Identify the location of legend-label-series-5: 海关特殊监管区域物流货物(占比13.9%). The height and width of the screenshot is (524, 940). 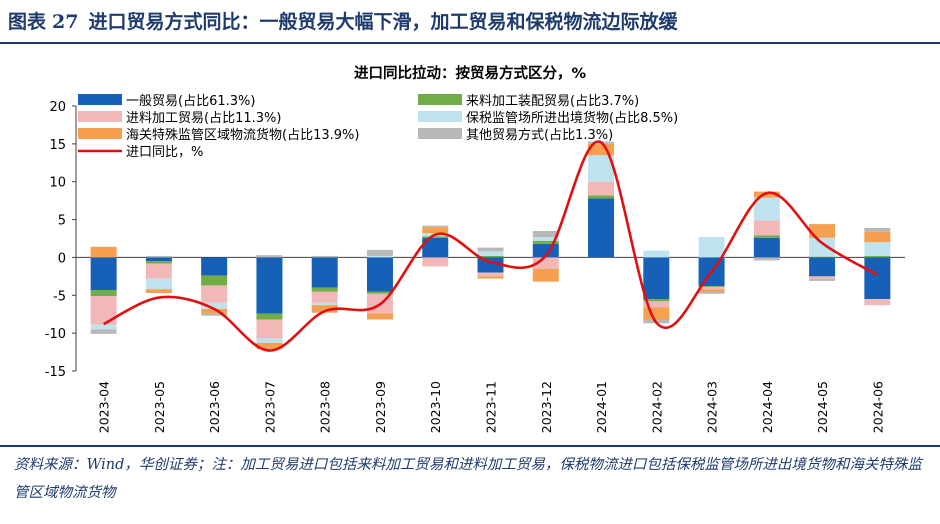
(242, 135).